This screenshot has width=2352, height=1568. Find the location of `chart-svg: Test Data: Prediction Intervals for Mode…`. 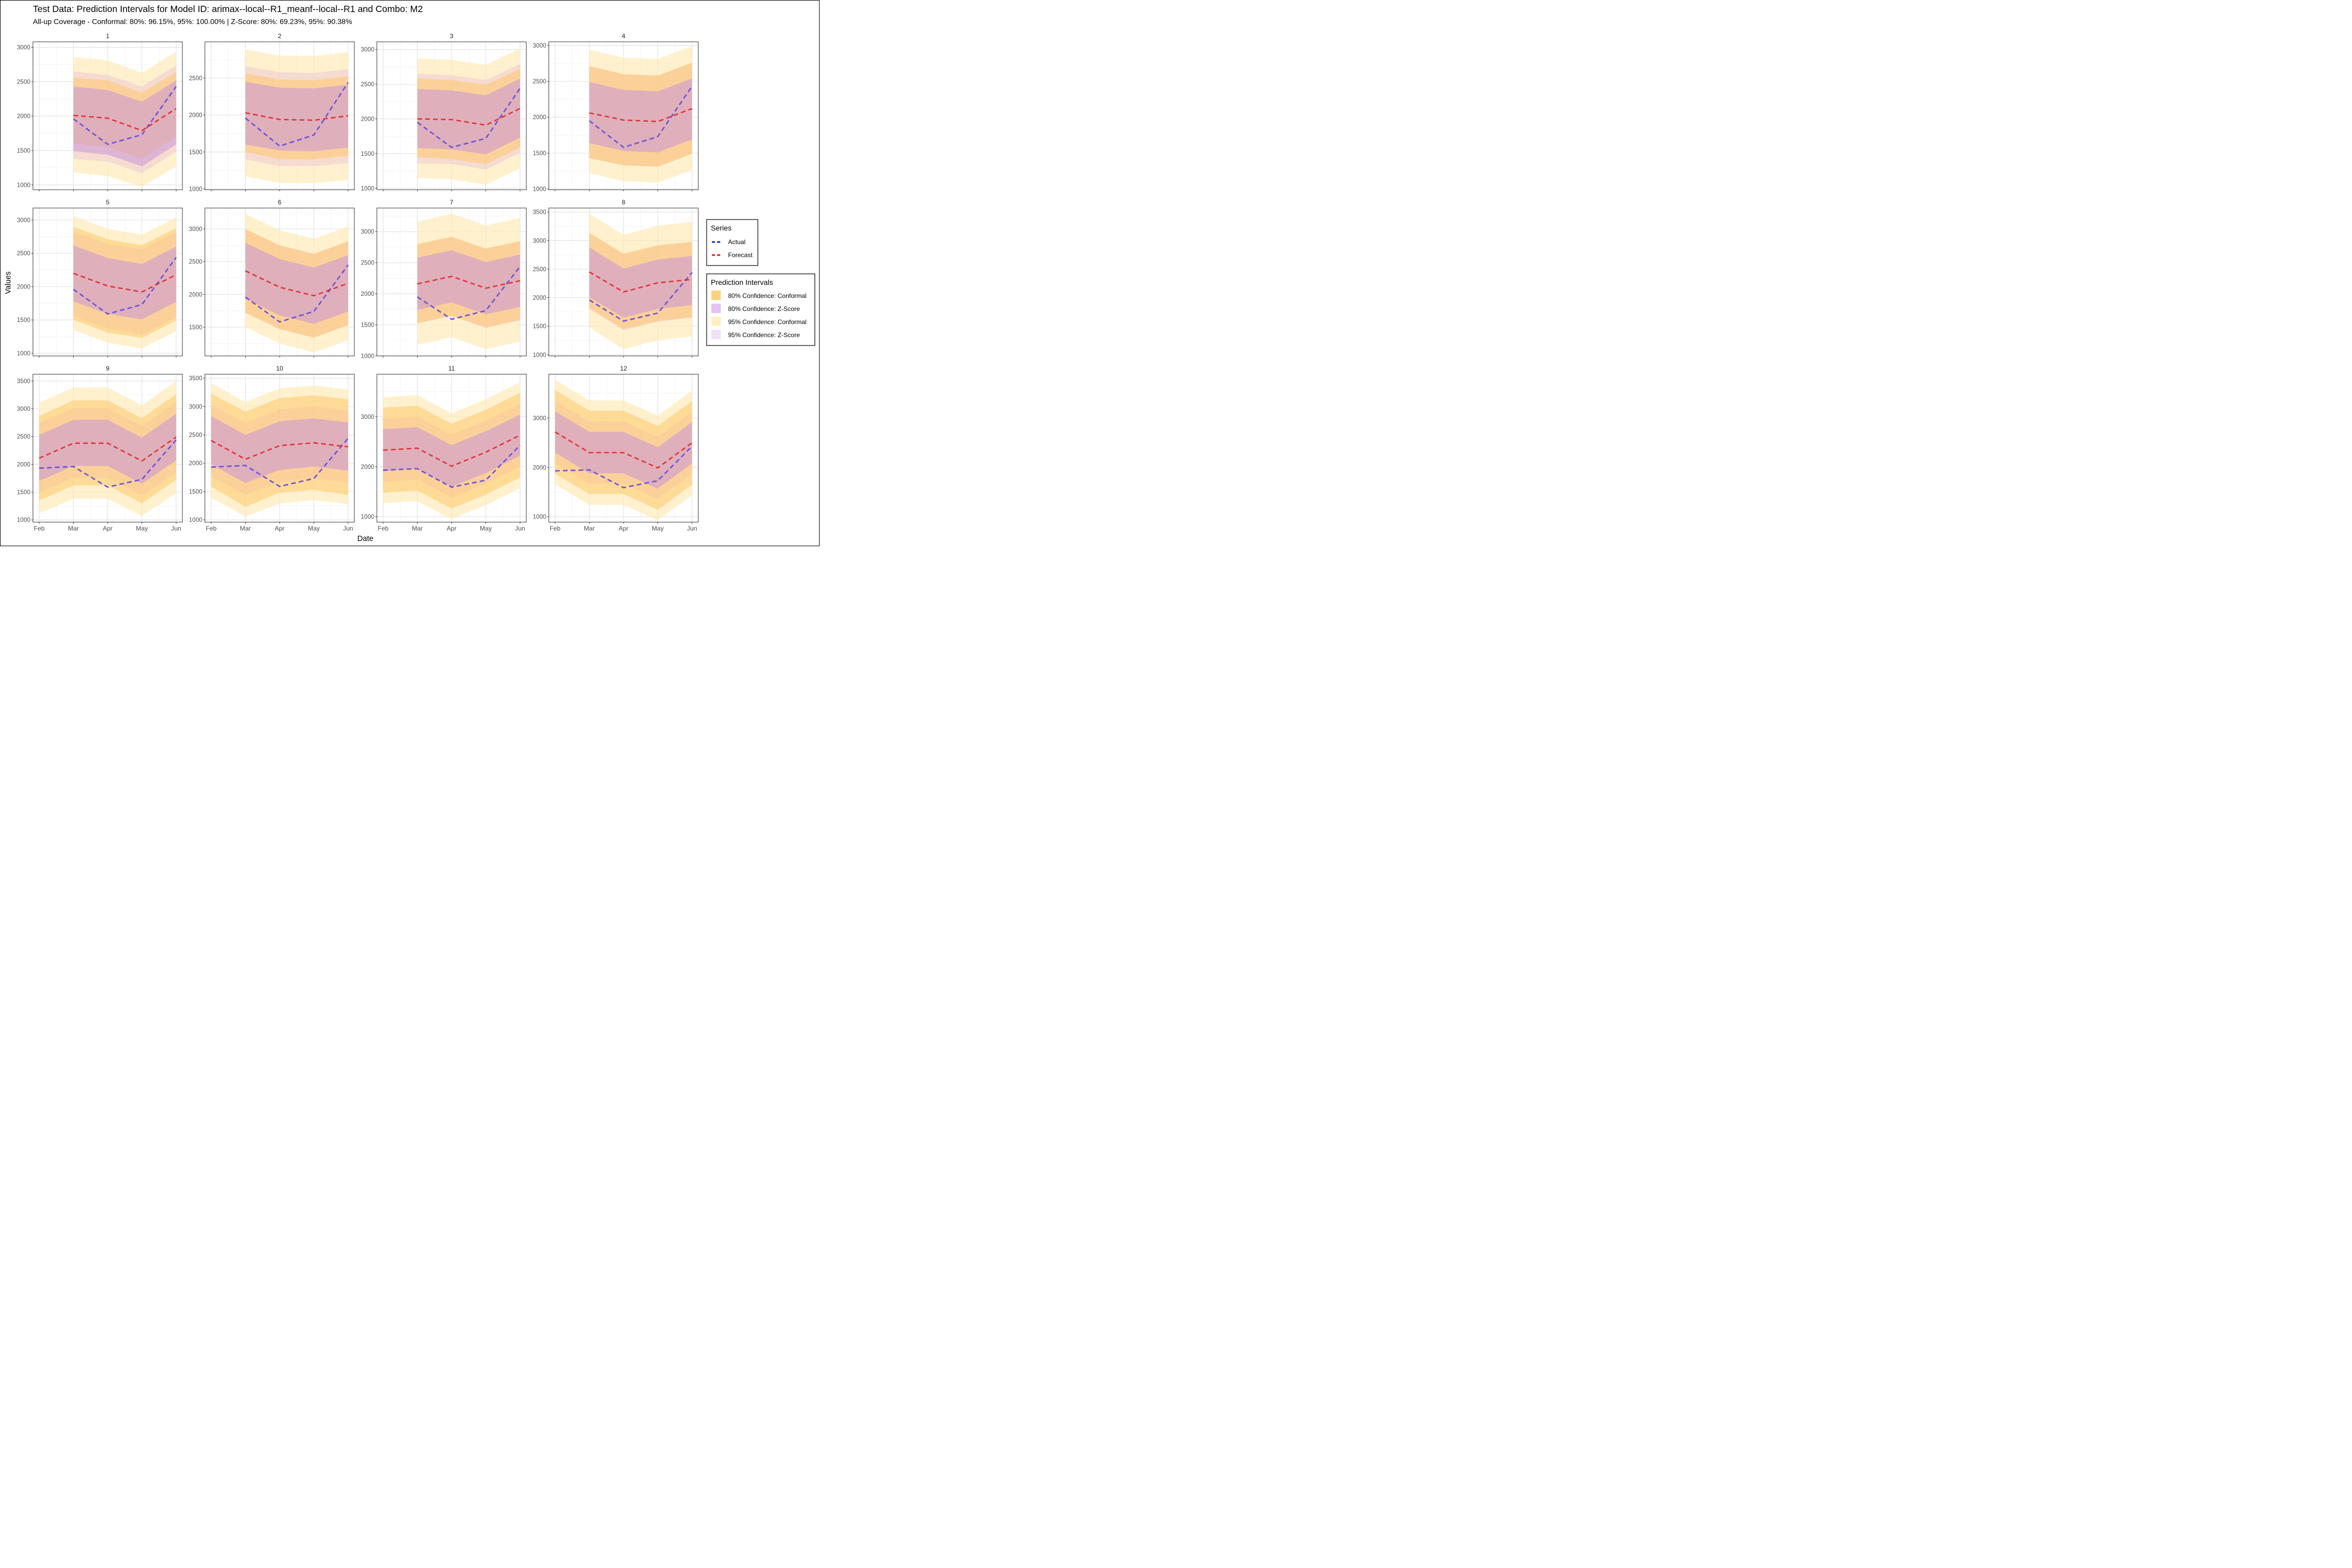

chart-svg: Test Data: Prediction Intervals for Mode… is located at coordinates (409, 273).